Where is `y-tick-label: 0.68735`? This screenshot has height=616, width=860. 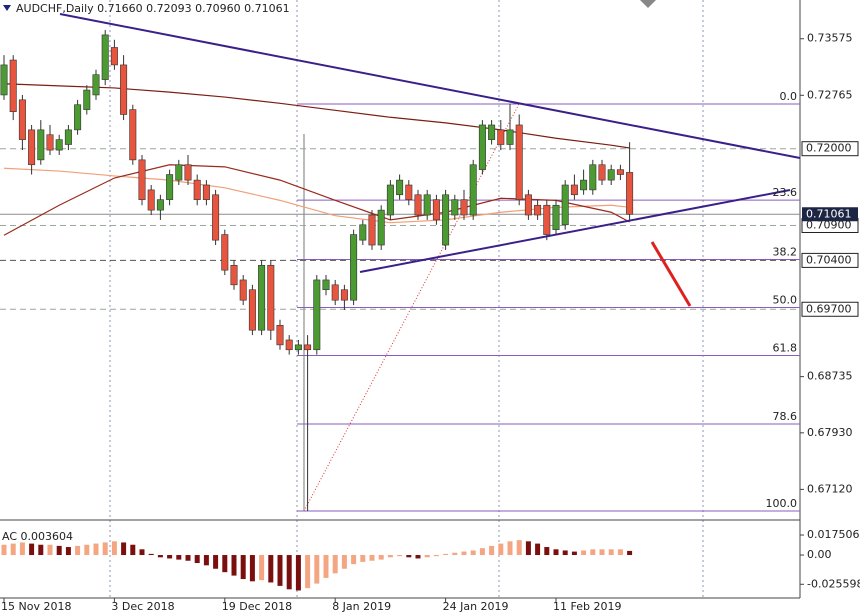
y-tick-label: 0.68735 is located at coordinates (830, 376).